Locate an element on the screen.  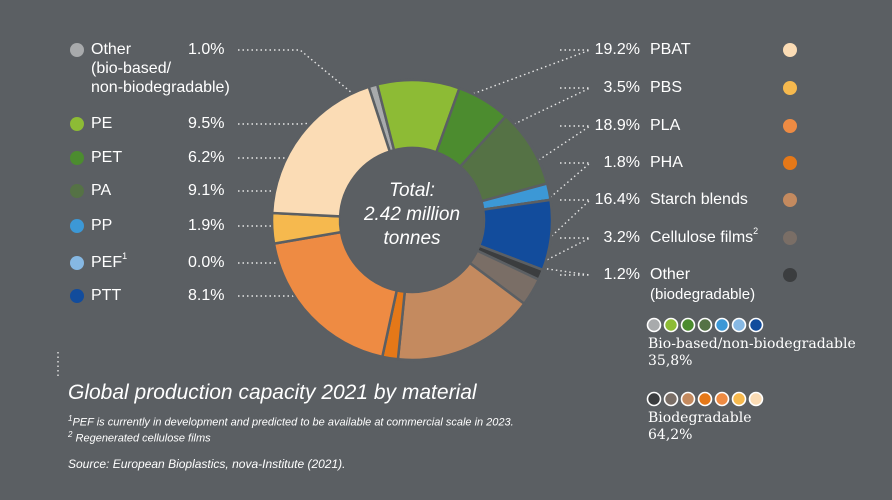
legend-dot-pla is located at coordinates (790, 126).